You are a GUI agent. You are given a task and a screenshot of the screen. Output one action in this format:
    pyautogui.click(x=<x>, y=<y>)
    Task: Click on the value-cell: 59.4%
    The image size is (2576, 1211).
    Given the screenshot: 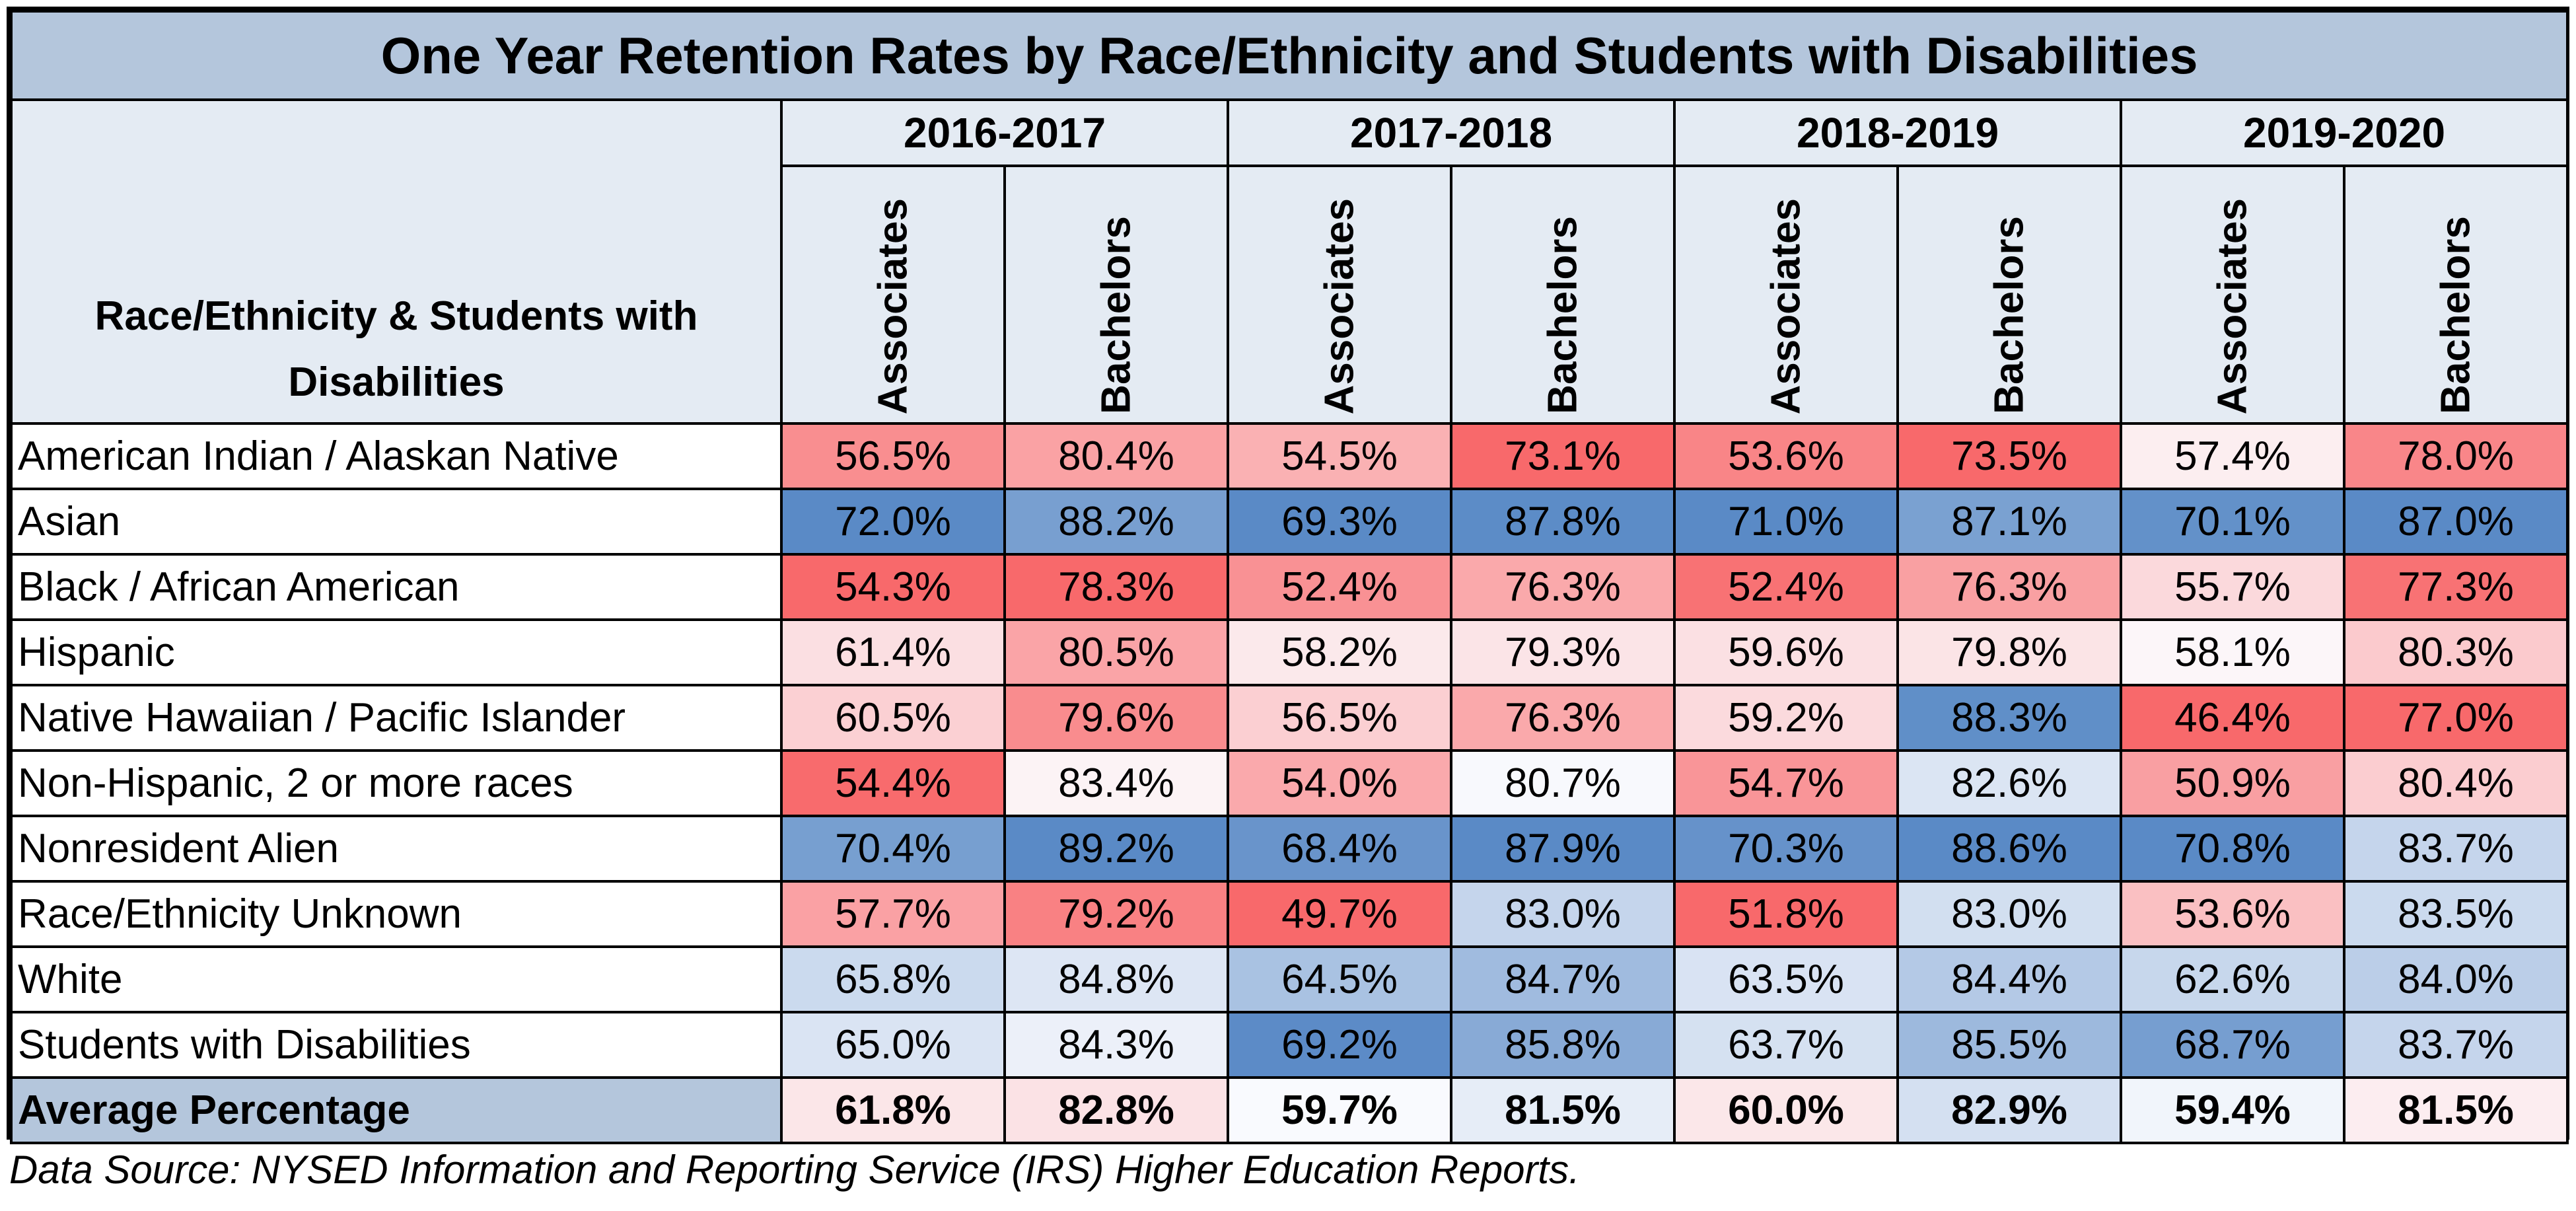 What is the action you would take?
    pyautogui.click(x=2232, y=1110)
    